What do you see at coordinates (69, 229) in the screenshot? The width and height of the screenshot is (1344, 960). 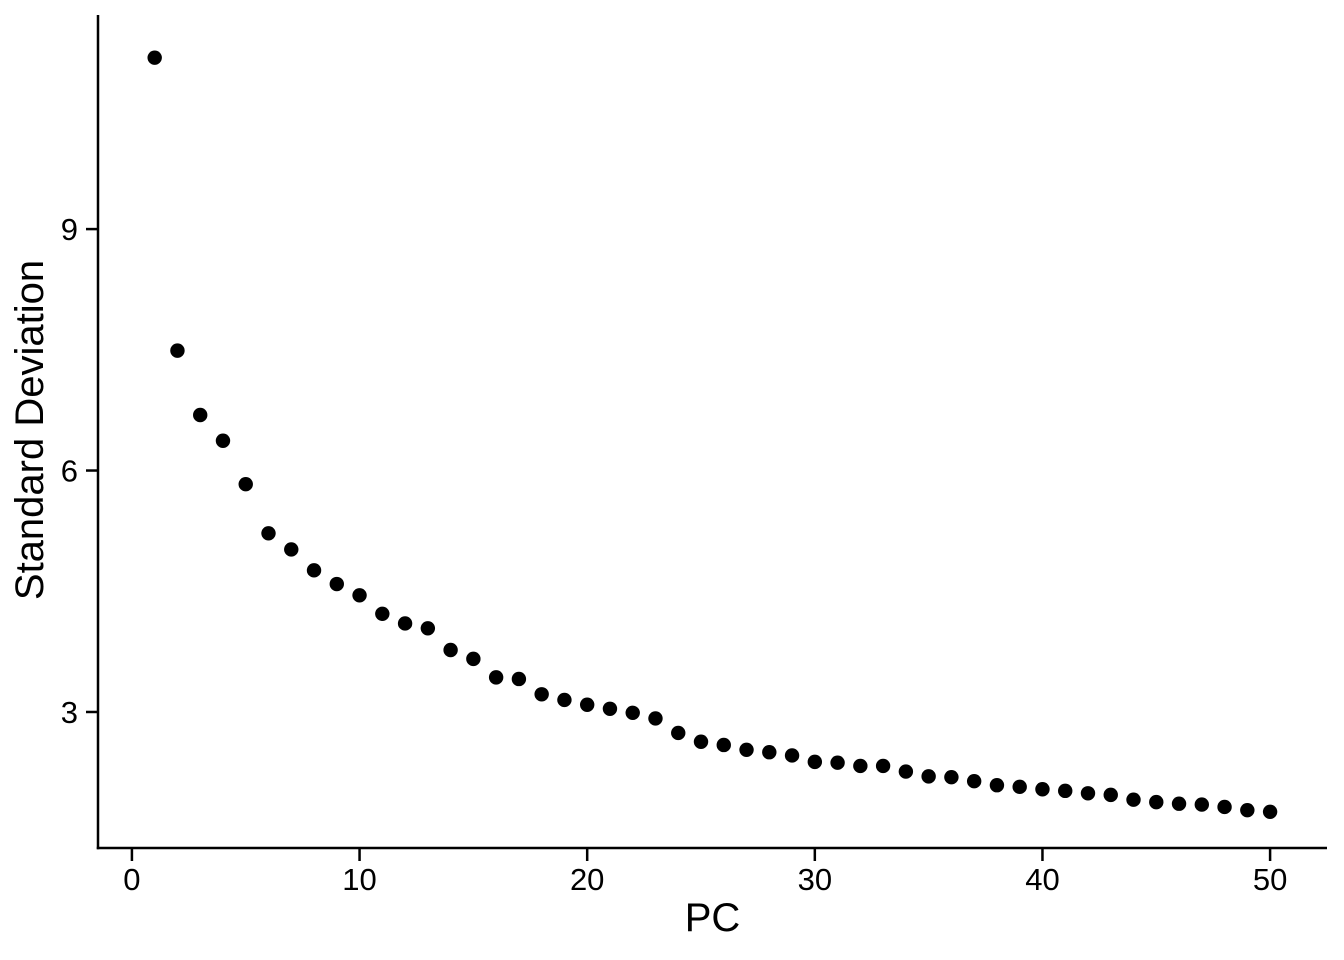 I see `y-tick-label: 9` at bounding box center [69, 229].